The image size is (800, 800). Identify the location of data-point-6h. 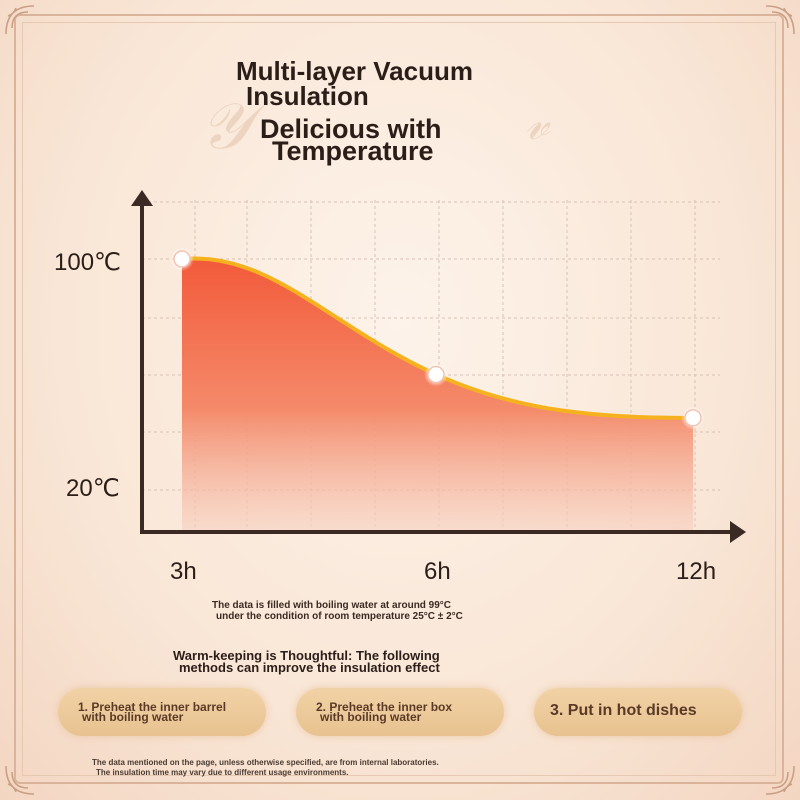
(436, 374).